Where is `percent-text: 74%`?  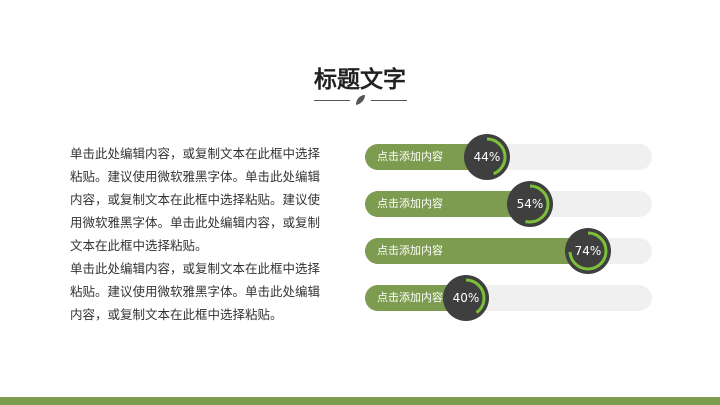
percent-text: 74% is located at coordinates (588, 251).